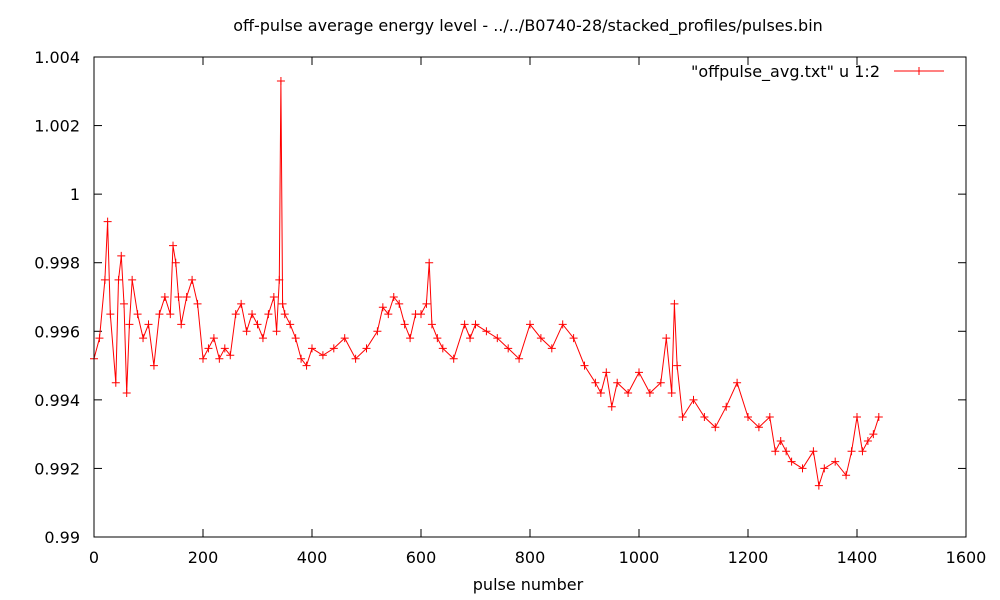 The width and height of the screenshot is (1000, 600). Describe the element at coordinates (966, 557) in the screenshot. I see `x-tick-label: 1600` at that location.